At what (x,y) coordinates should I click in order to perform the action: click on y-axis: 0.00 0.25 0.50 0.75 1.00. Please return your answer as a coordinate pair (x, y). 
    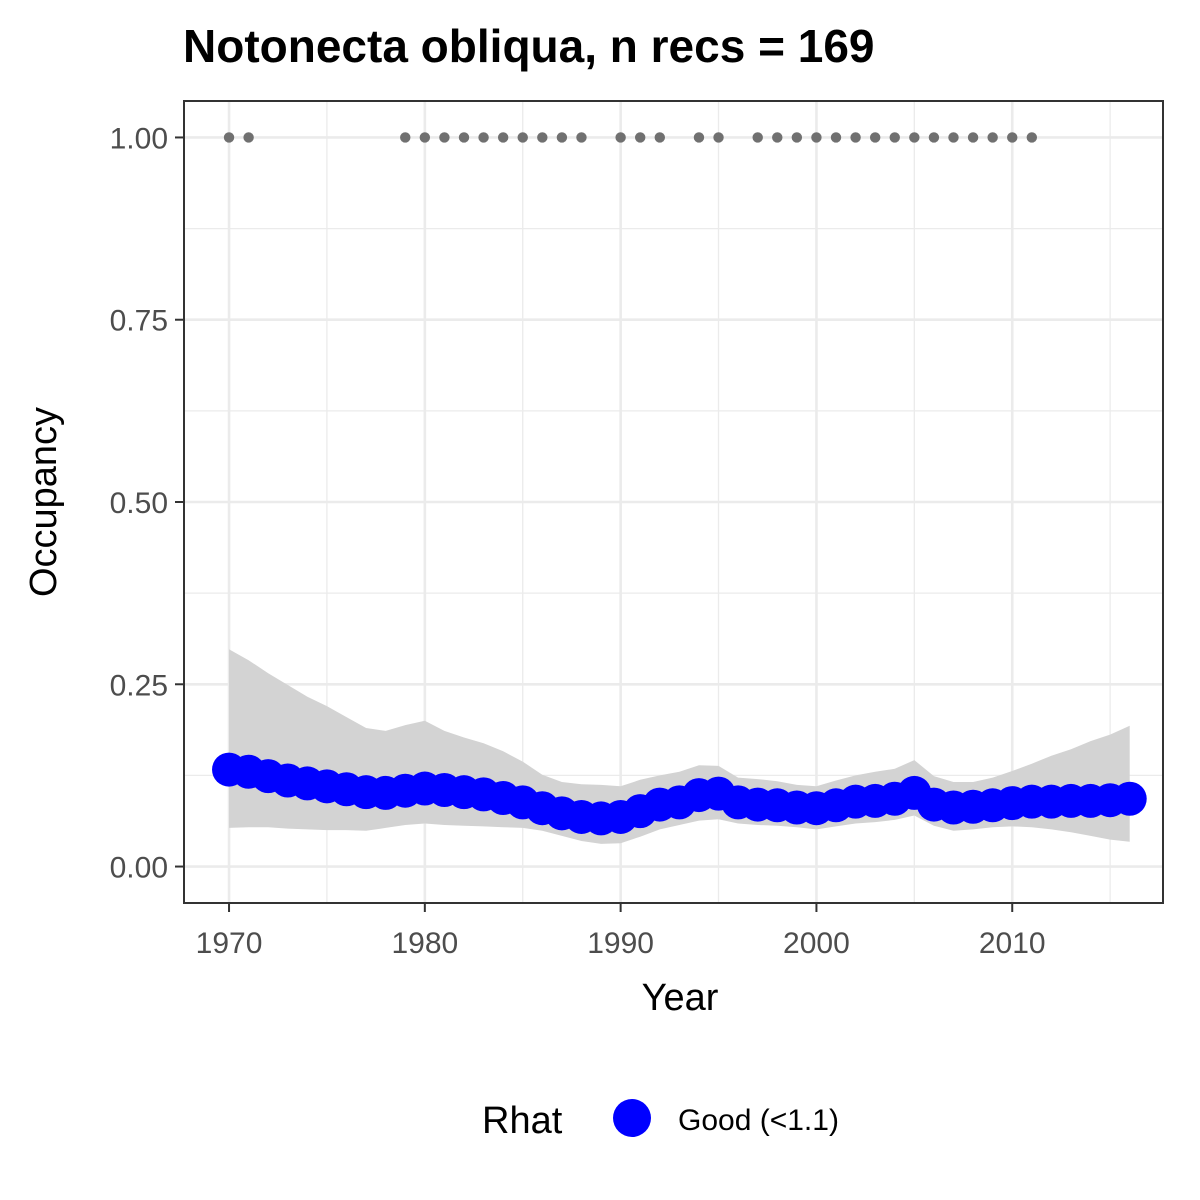
    Looking at the image, I should click on (147, 503).